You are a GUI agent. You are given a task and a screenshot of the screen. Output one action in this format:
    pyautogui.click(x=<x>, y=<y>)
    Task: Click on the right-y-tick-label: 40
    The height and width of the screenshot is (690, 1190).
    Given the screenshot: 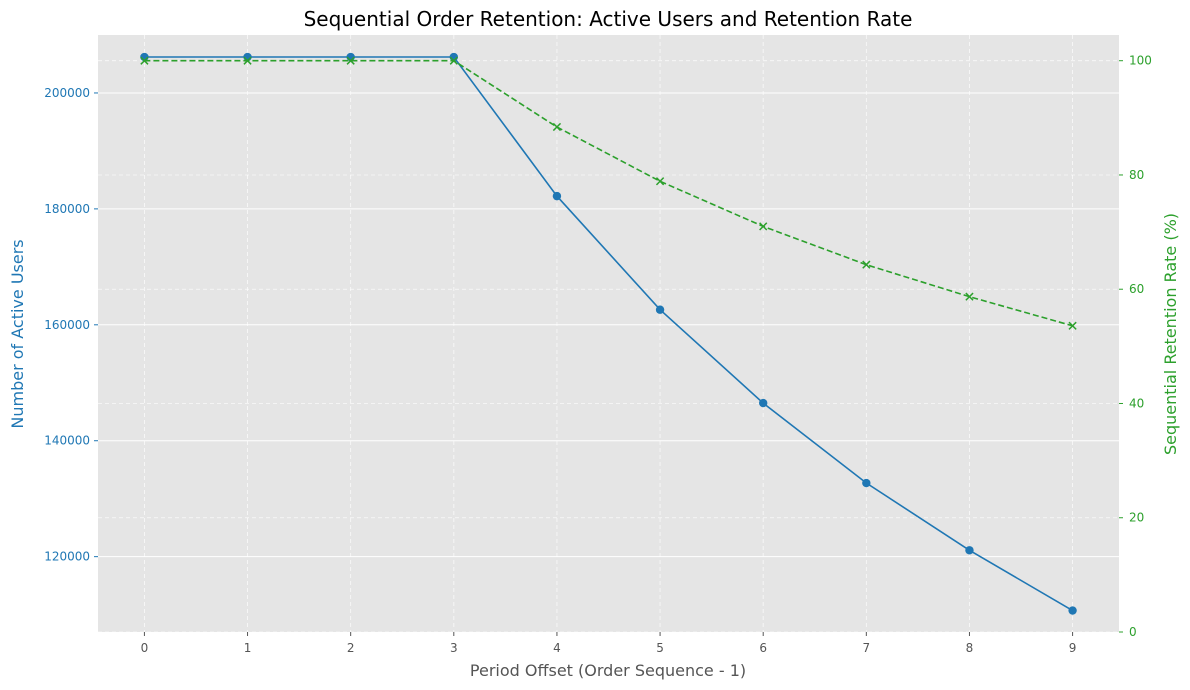 What is the action you would take?
    pyautogui.click(x=1136, y=403)
    